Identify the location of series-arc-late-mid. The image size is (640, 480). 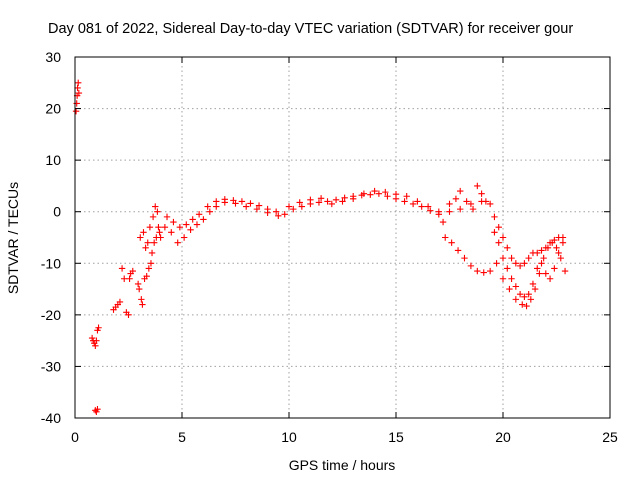
(529, 265).